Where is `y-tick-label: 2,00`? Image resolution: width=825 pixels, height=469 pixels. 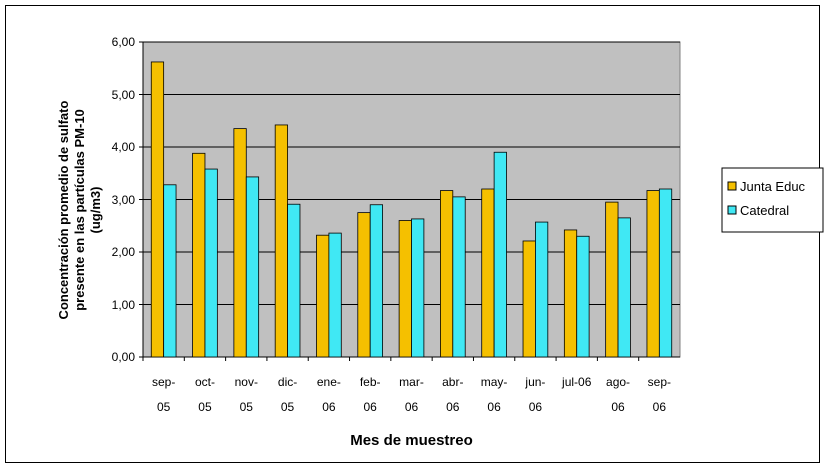
y-tick-label: 2,00 is located at coordinates (123, 252).